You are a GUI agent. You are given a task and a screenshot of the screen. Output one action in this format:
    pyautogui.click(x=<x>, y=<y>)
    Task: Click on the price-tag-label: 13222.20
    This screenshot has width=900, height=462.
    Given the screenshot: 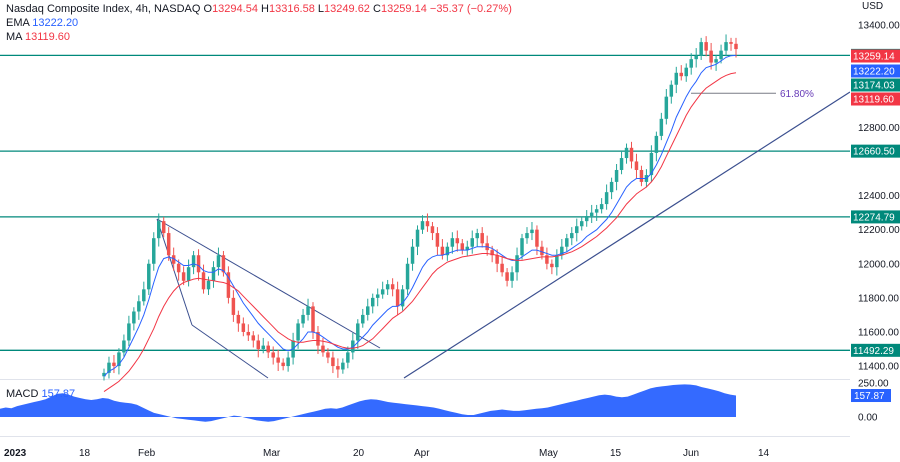 What is the action you would take?
    pyautogui.click(x=874, y=72)
    